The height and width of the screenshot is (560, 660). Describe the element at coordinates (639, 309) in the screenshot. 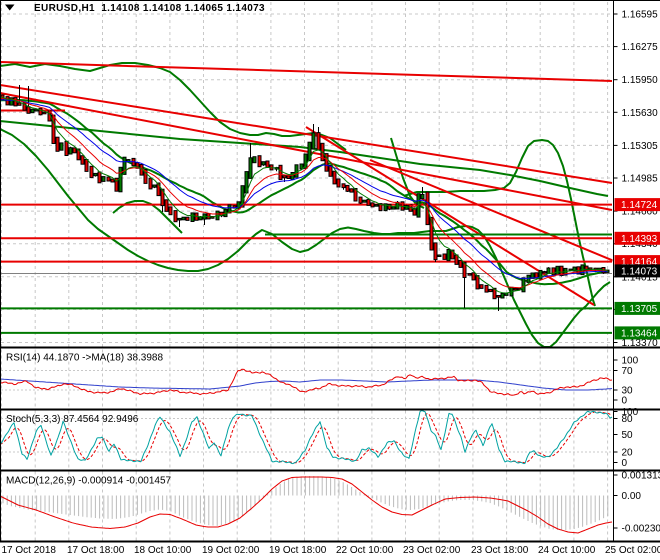

I see `svg-text: 1.13705` at that location.